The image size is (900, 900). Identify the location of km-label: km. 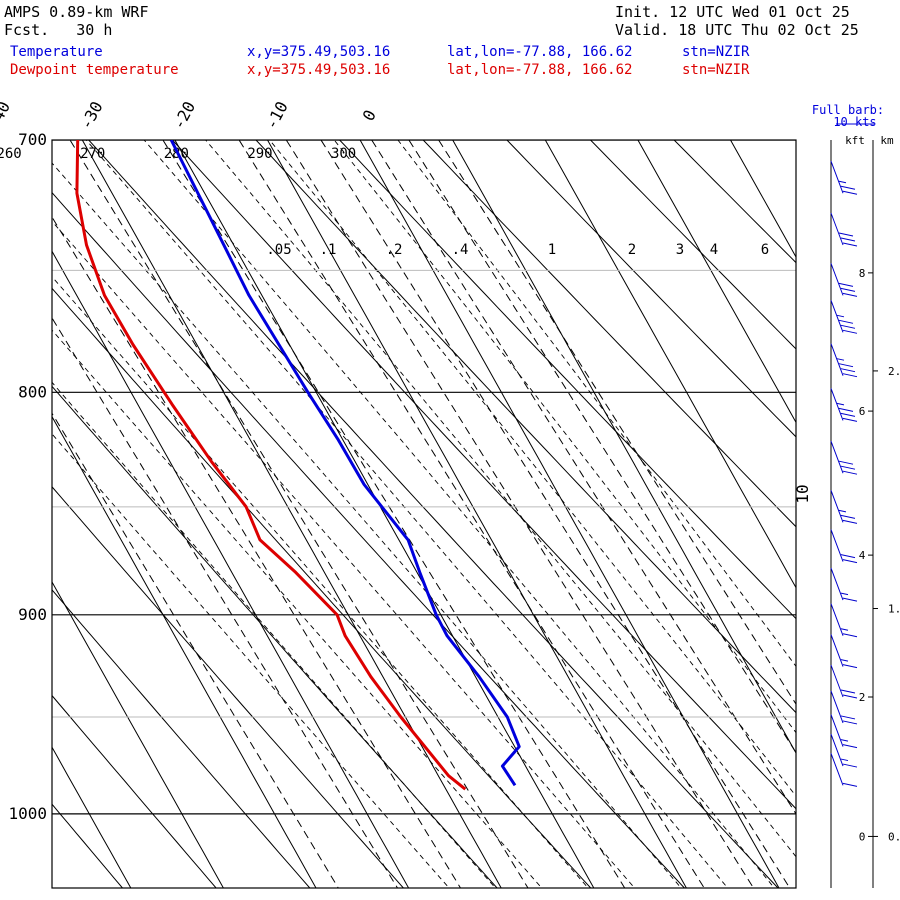
(887, 140).